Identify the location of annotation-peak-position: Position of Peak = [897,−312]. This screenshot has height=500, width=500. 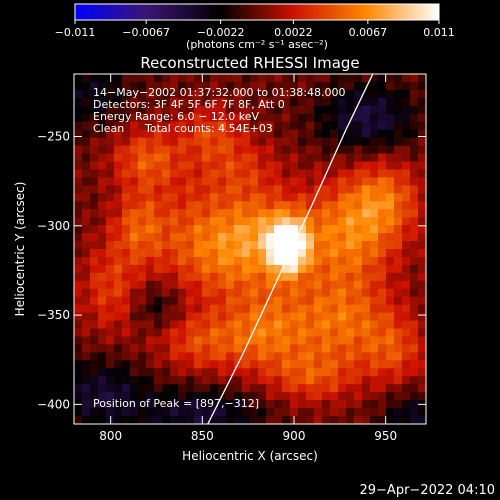
(176, 403).